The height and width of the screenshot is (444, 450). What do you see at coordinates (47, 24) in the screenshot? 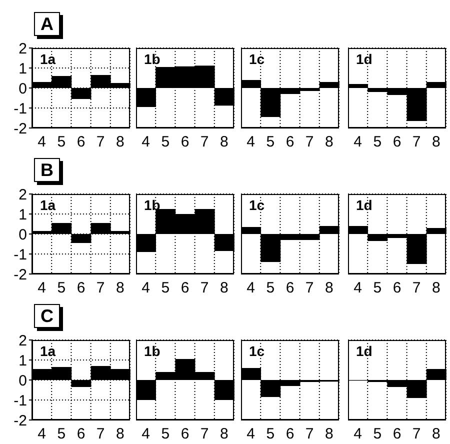
I see `letter-box: A` at bounding box center [47, 24].